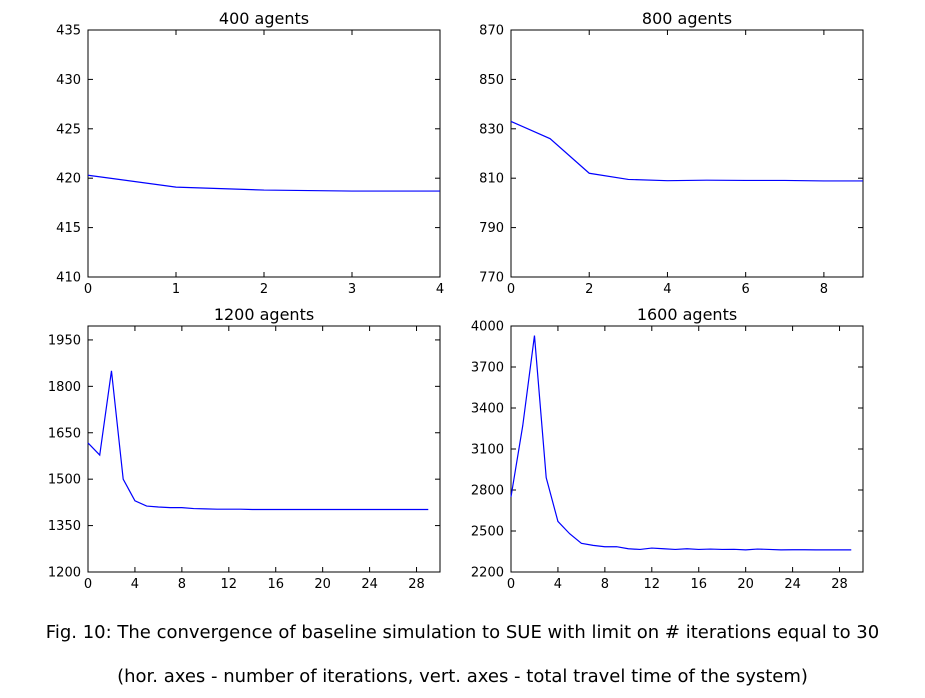 The width and height of the screenshot is (925, 698). I want to click on y-tick-label: 1650, so click(64, 433).